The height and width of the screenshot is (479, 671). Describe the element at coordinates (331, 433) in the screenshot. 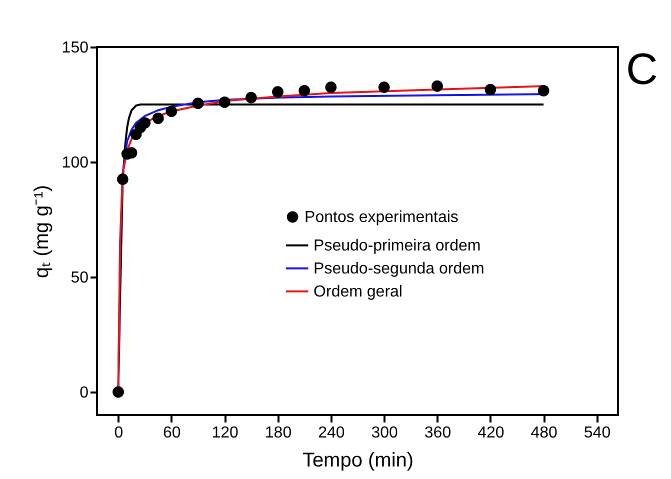

I see `x-tick-label: 240` at that location.